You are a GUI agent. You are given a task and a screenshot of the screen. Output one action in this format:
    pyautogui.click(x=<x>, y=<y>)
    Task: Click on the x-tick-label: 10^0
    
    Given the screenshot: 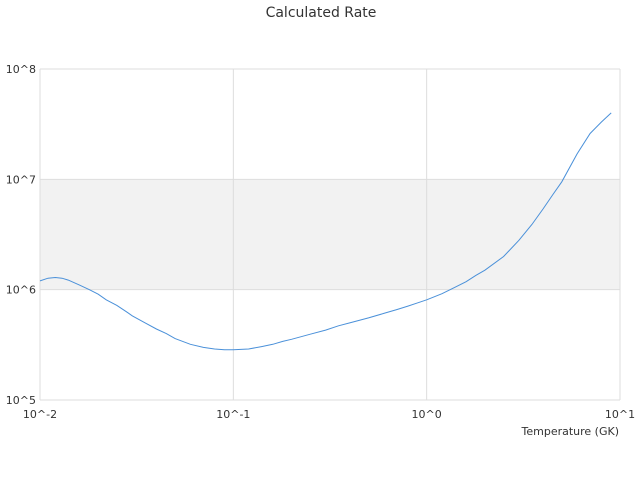 What is the action you would take?
    pyautogui.click(x=427, y=414)
    